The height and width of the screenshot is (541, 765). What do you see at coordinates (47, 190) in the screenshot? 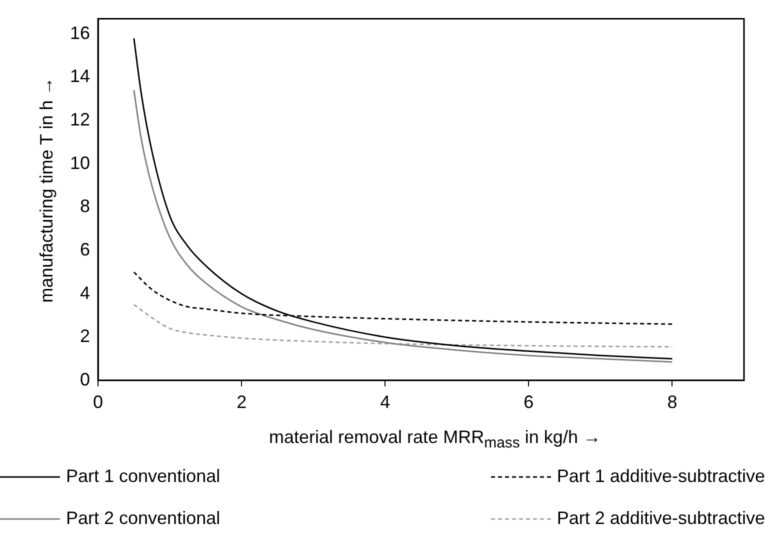
I see `y-axis-title: manufacturing time T in h →` at bounding box center [47, 190].